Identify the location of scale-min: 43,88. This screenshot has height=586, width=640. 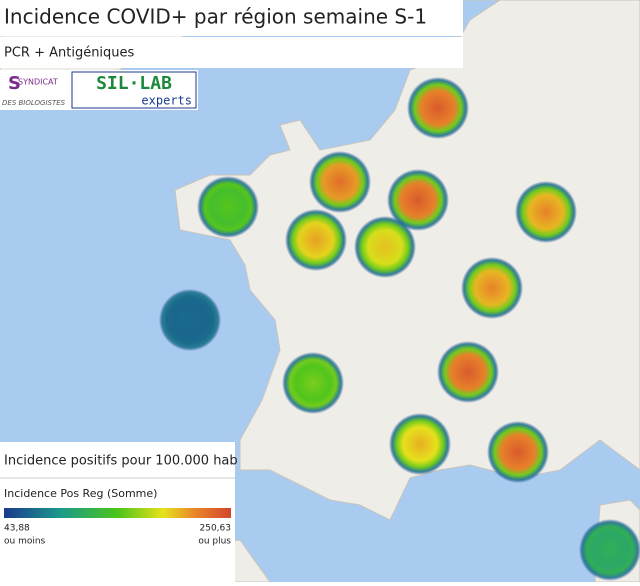
(17, 529).